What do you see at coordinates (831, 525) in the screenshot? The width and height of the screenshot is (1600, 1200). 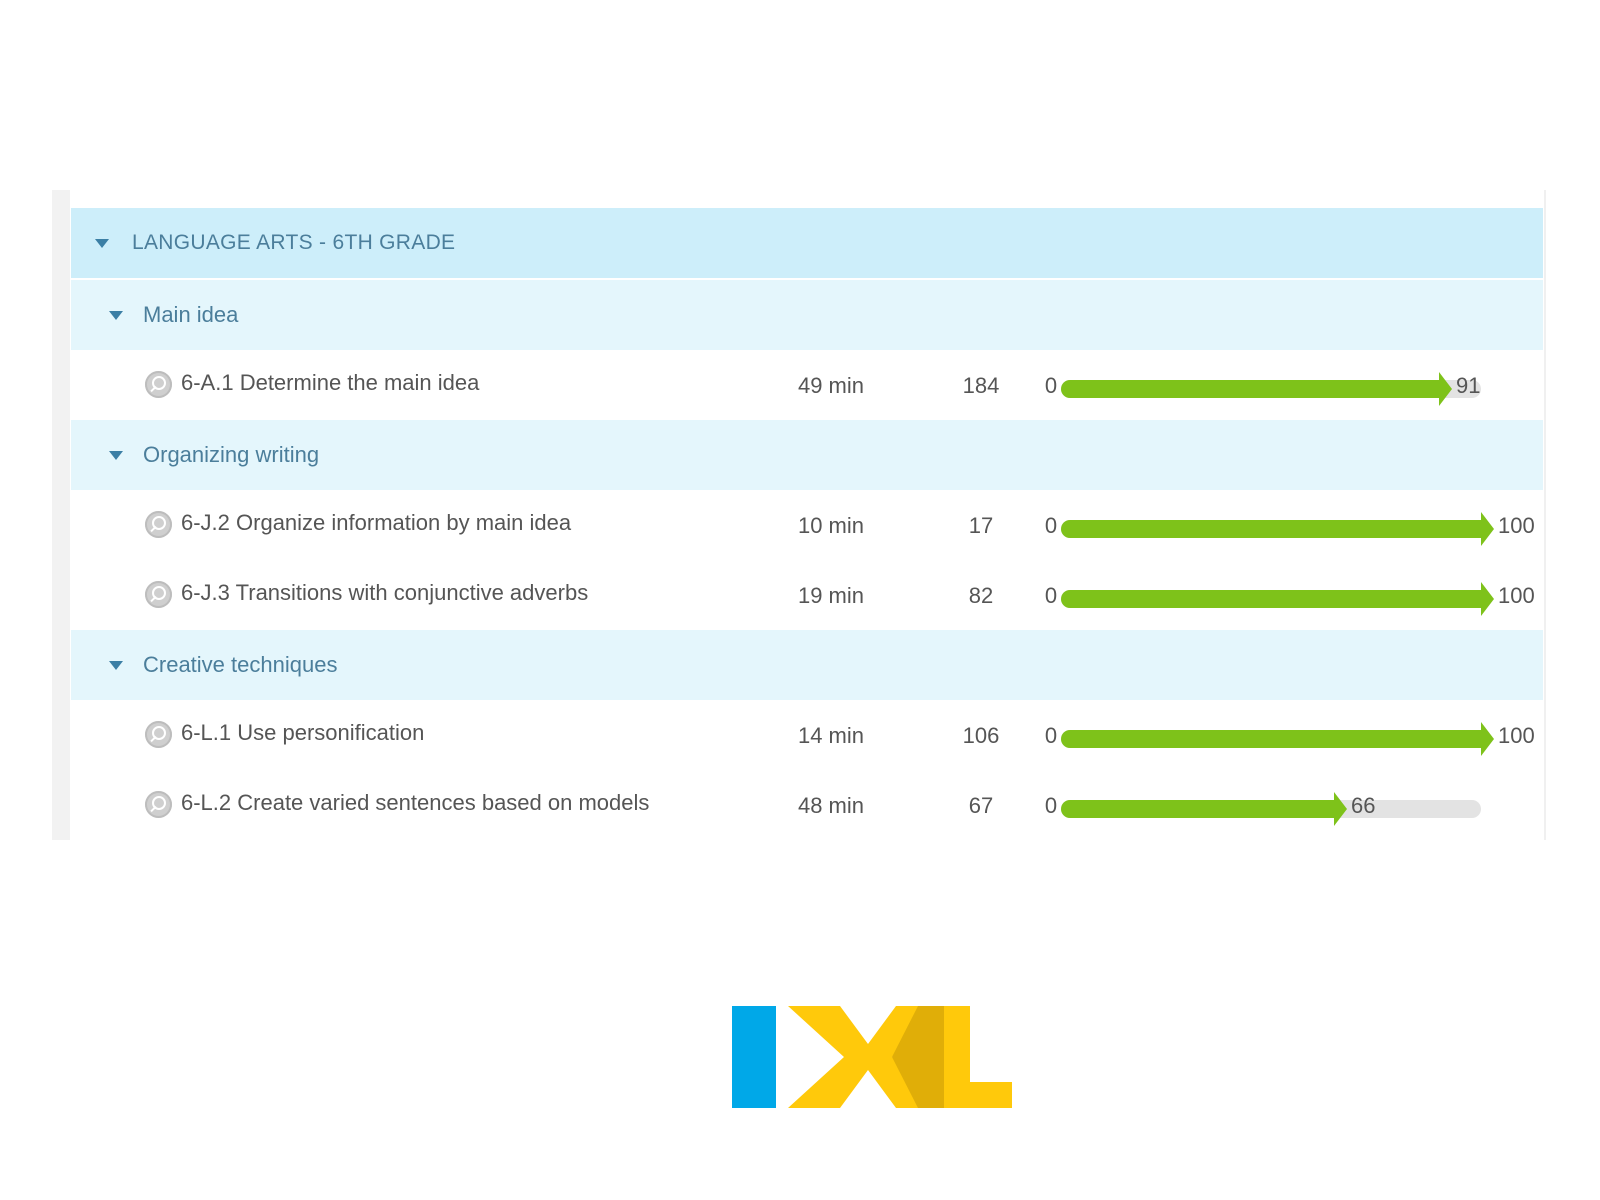 I see `time-spent: 10 min` at bounding box center [831, 525].